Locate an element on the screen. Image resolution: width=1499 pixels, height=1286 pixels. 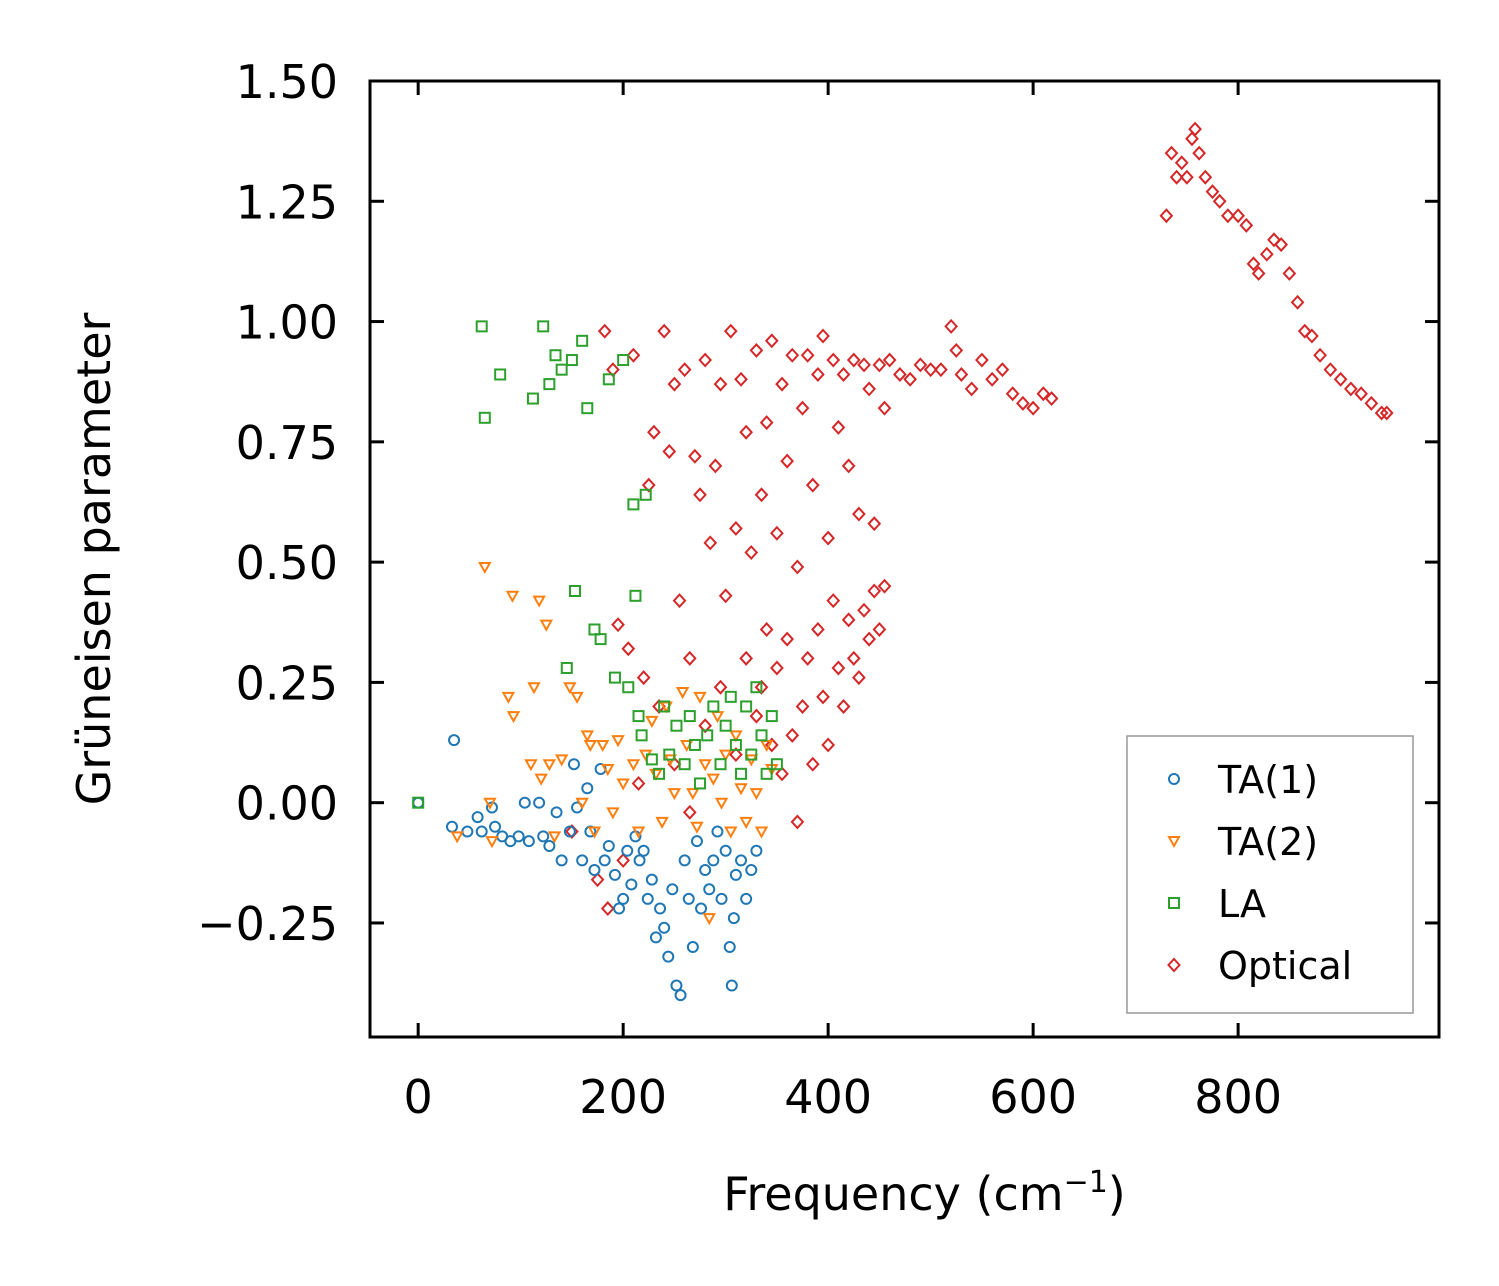
series-ta-2- is located at coordinates (614, 743).